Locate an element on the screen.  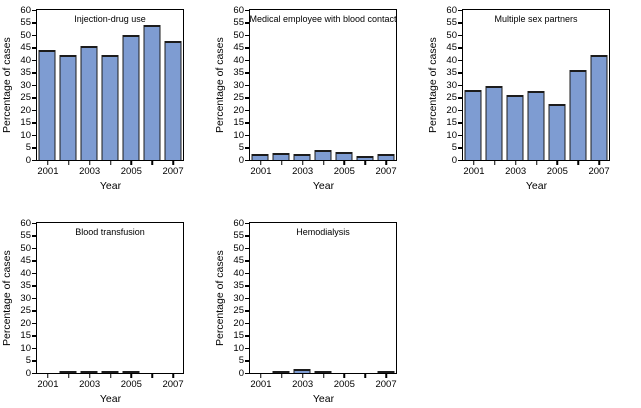
plot-column: Blood transfusion 2001 2003 2005 2007 Year is located at coordinates (110, 313).